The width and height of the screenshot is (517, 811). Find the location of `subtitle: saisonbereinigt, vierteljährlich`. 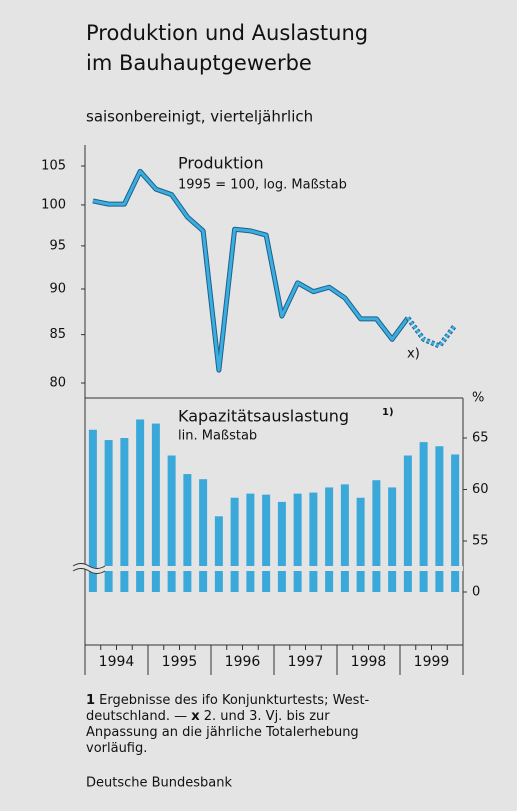

subtitle: saisonbereinigt, vierteljährlich is located at coordinates (199, 117).